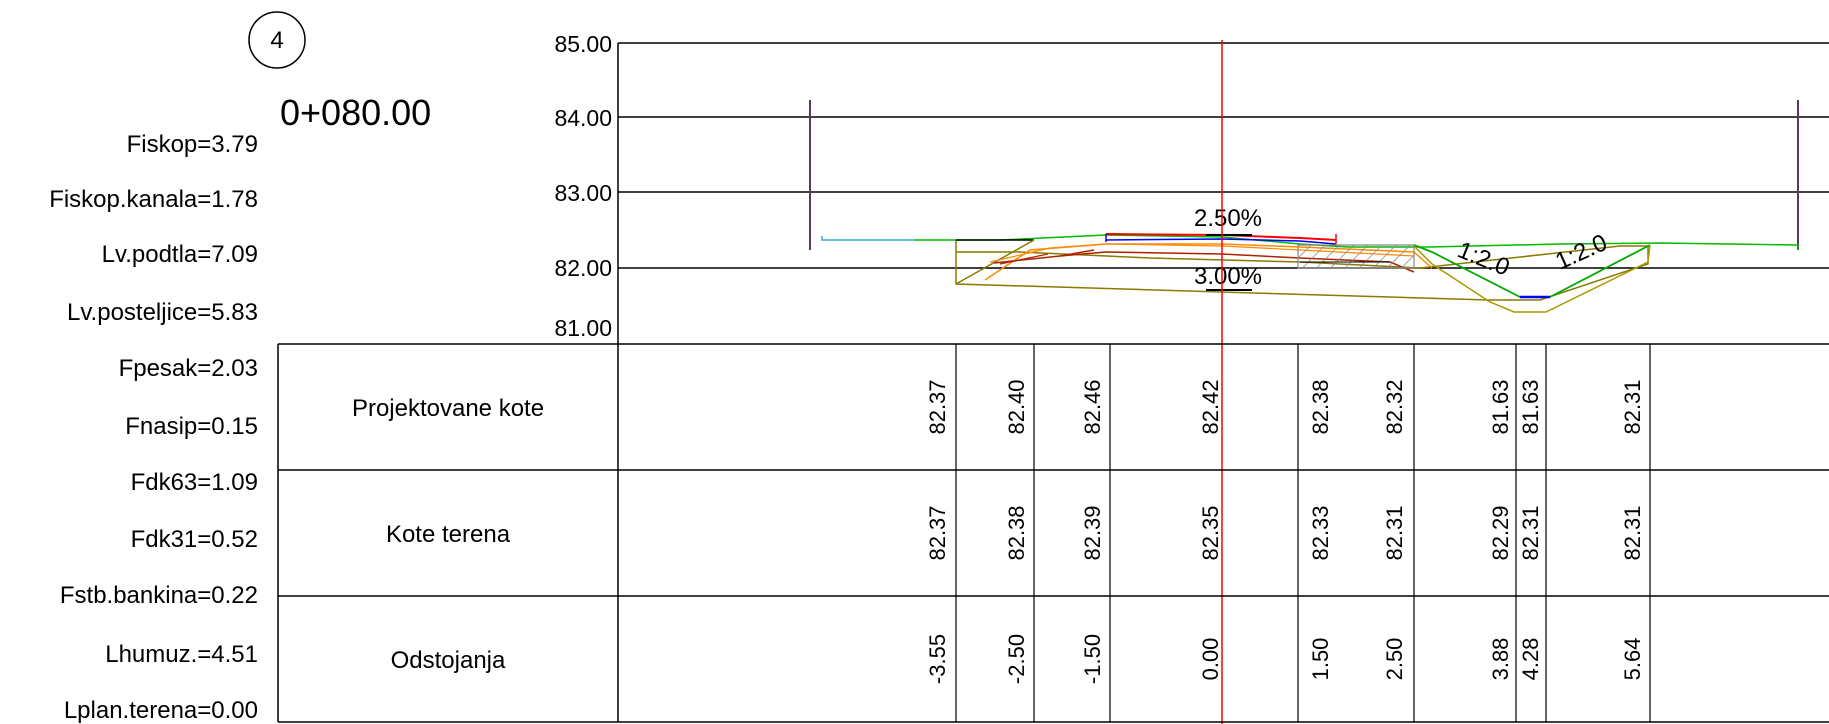 The height and width of the screenshot is (724, 1829). What do you see at coordinates (1532, 271) in the screenshot?
I see `ditch-line` at bounding box center [1532, 271].